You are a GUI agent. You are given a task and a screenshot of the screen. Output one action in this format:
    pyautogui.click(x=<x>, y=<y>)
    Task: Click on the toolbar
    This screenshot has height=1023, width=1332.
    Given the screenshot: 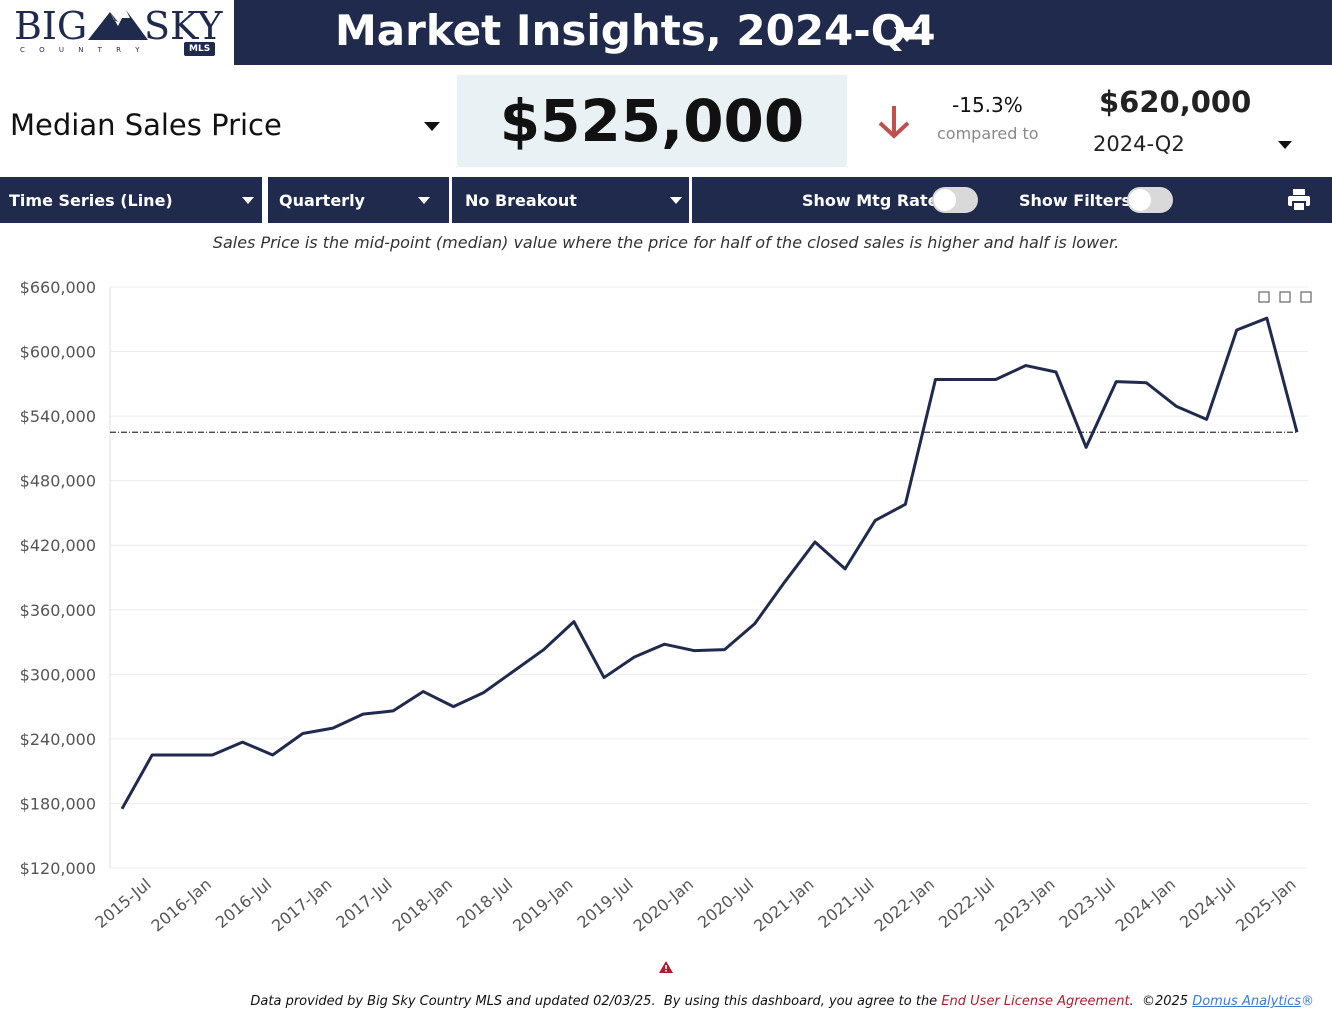 What is the action you would take?
    pyautogui.click(x=666, y=200)
    